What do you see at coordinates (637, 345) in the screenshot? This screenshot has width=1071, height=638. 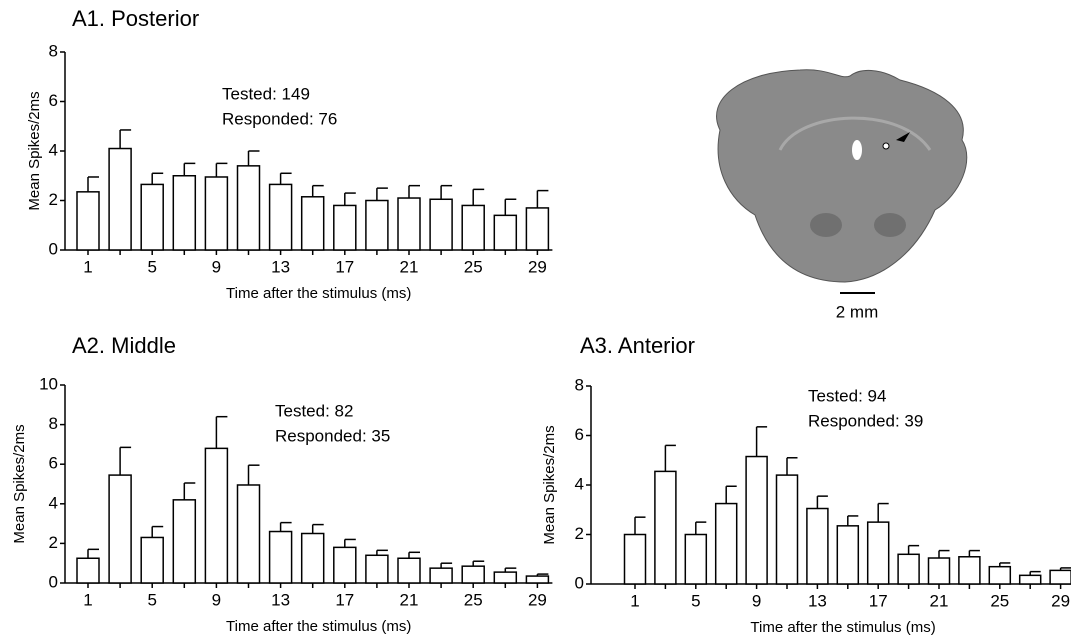 I see `chart-title: A3. Anterior` at bounding box center [637, 345].